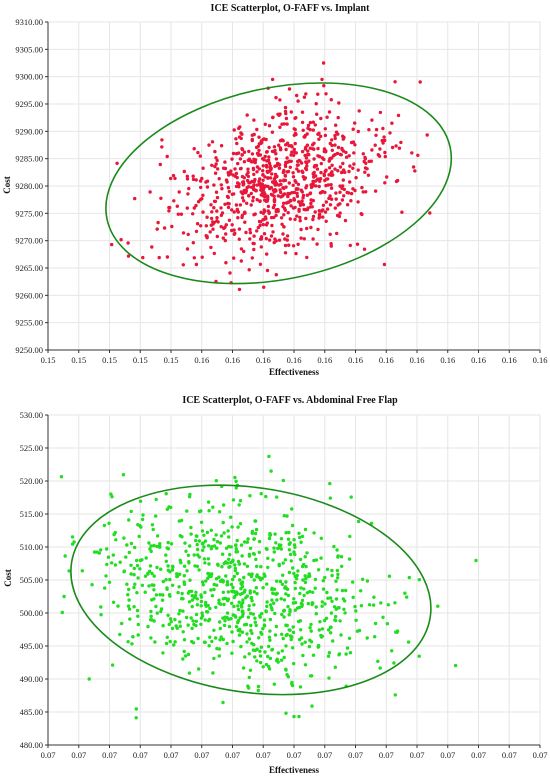  Describe the element at coordinates (31, 415) in the screenshot. I see `y-tick-label: 530.00` at that location.